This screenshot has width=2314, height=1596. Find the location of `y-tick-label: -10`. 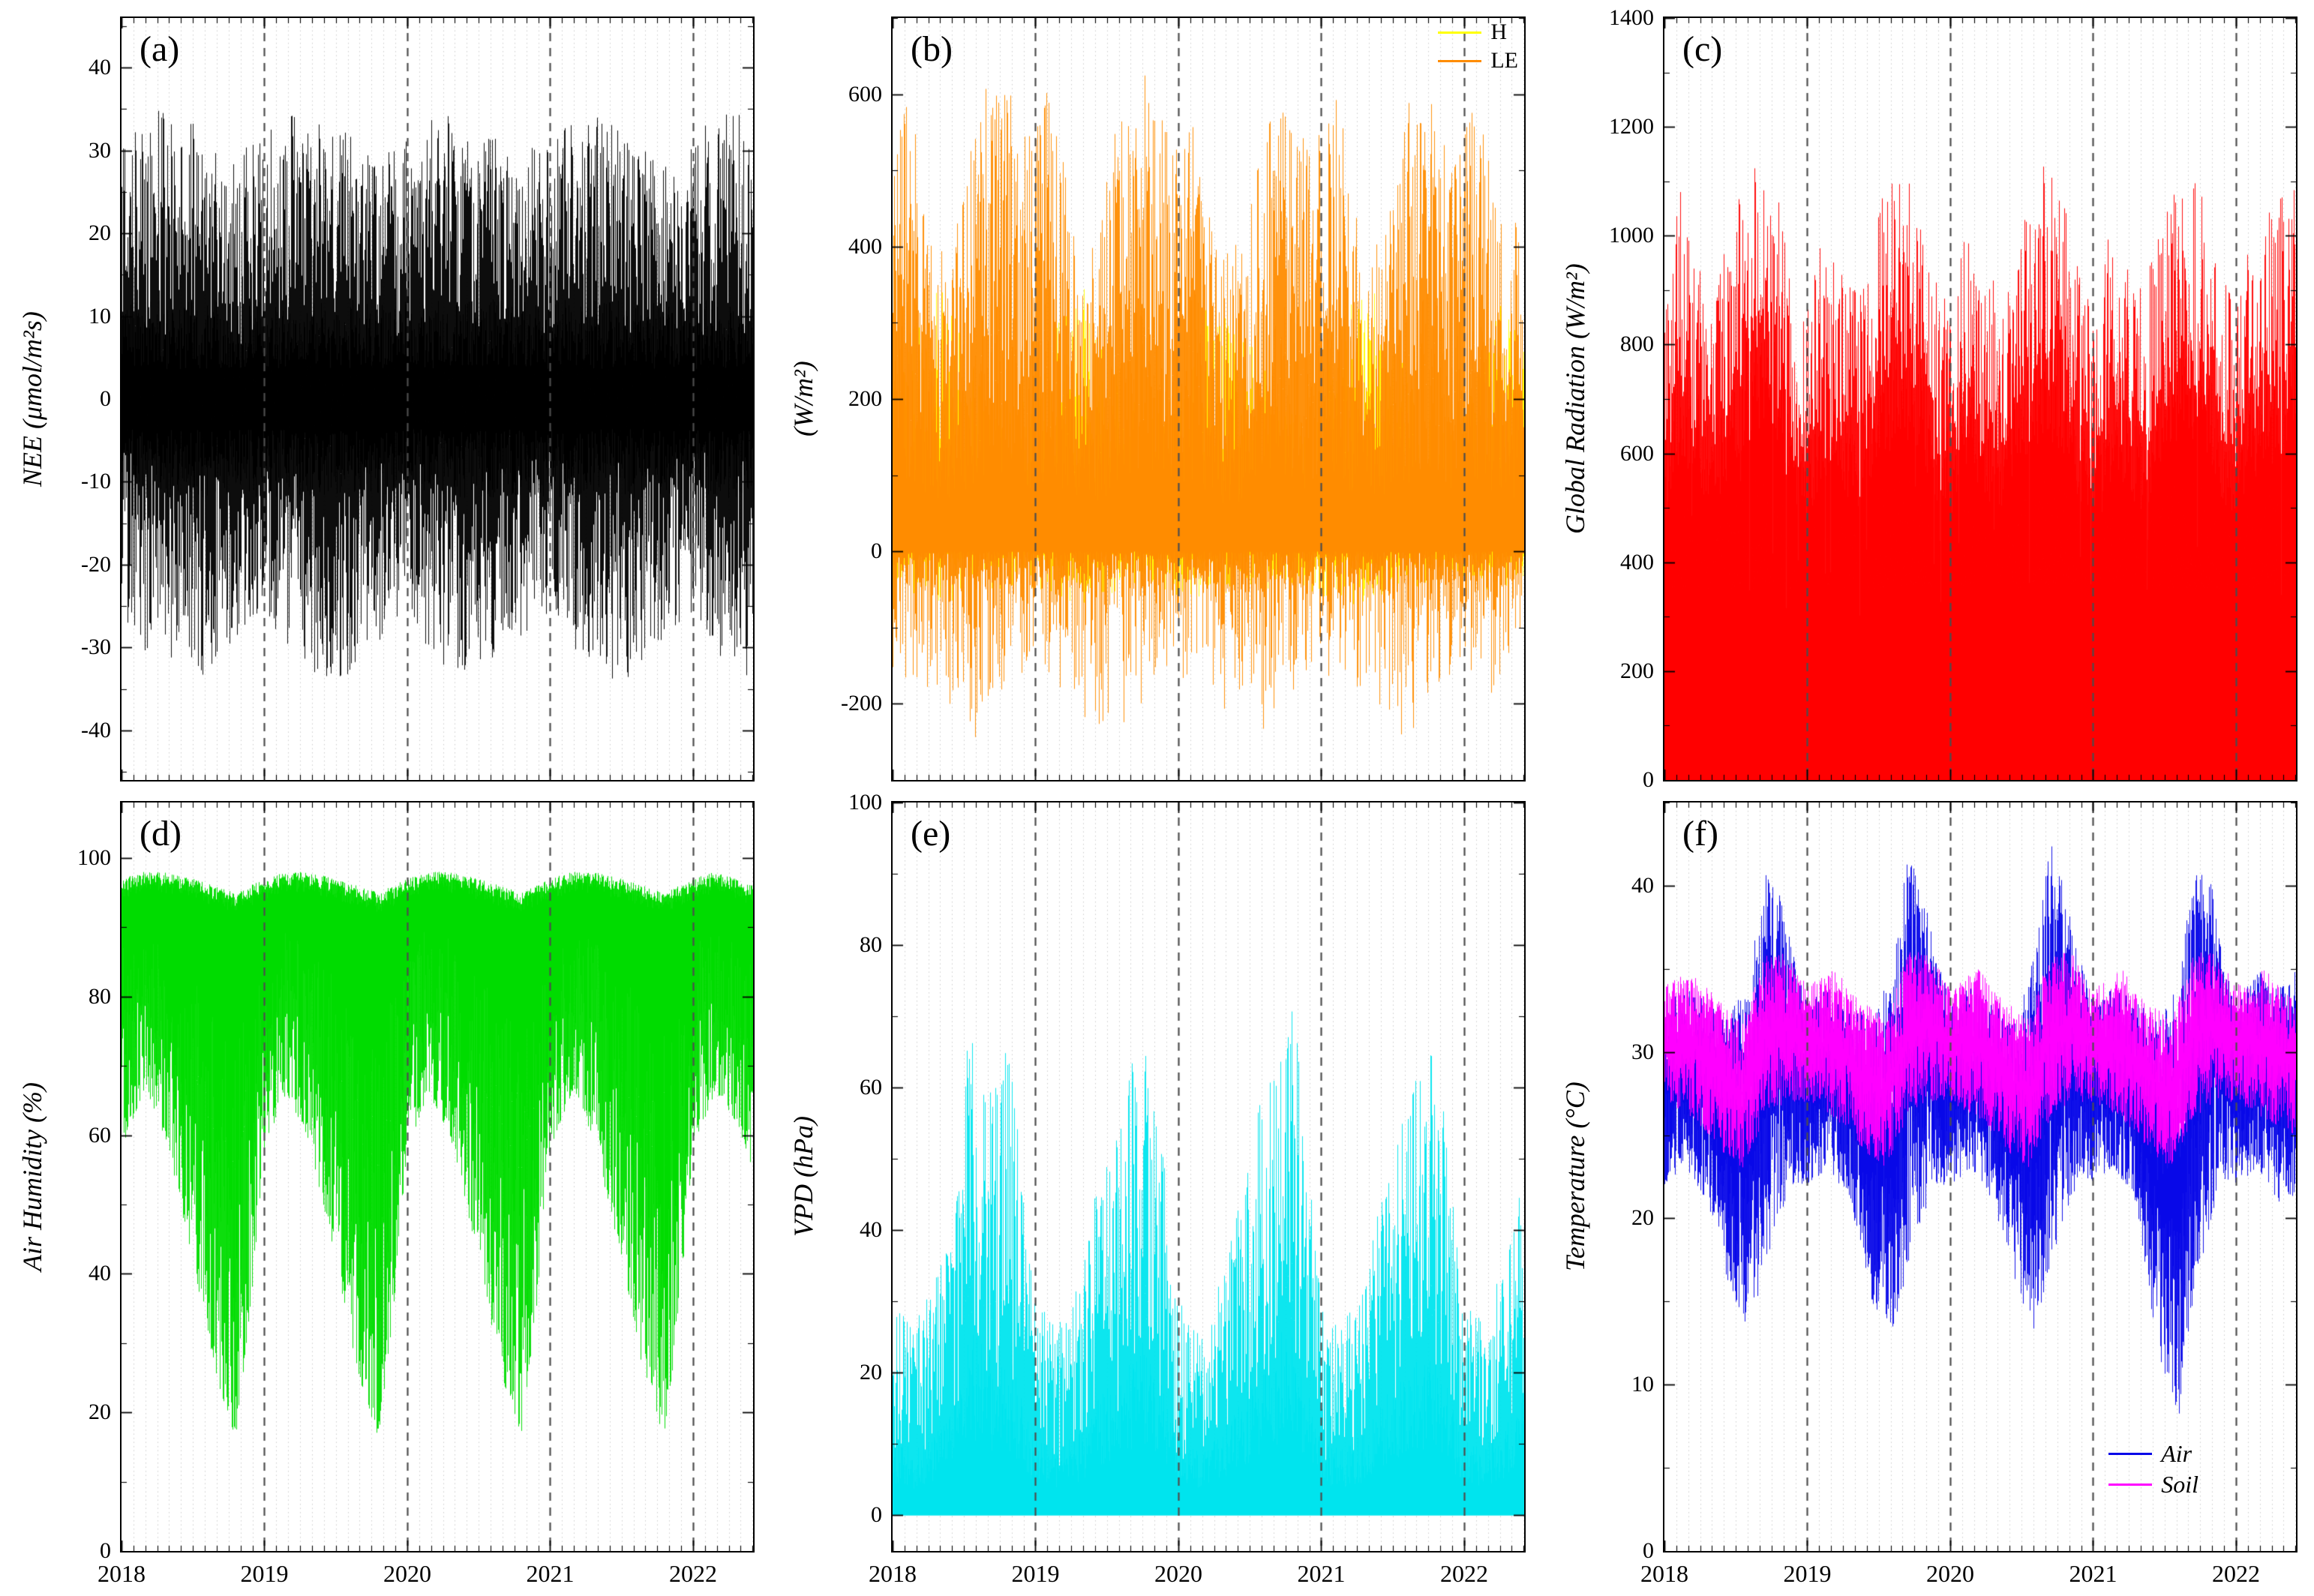

y-tick-label: -10 is located at coordinates (96, 481).